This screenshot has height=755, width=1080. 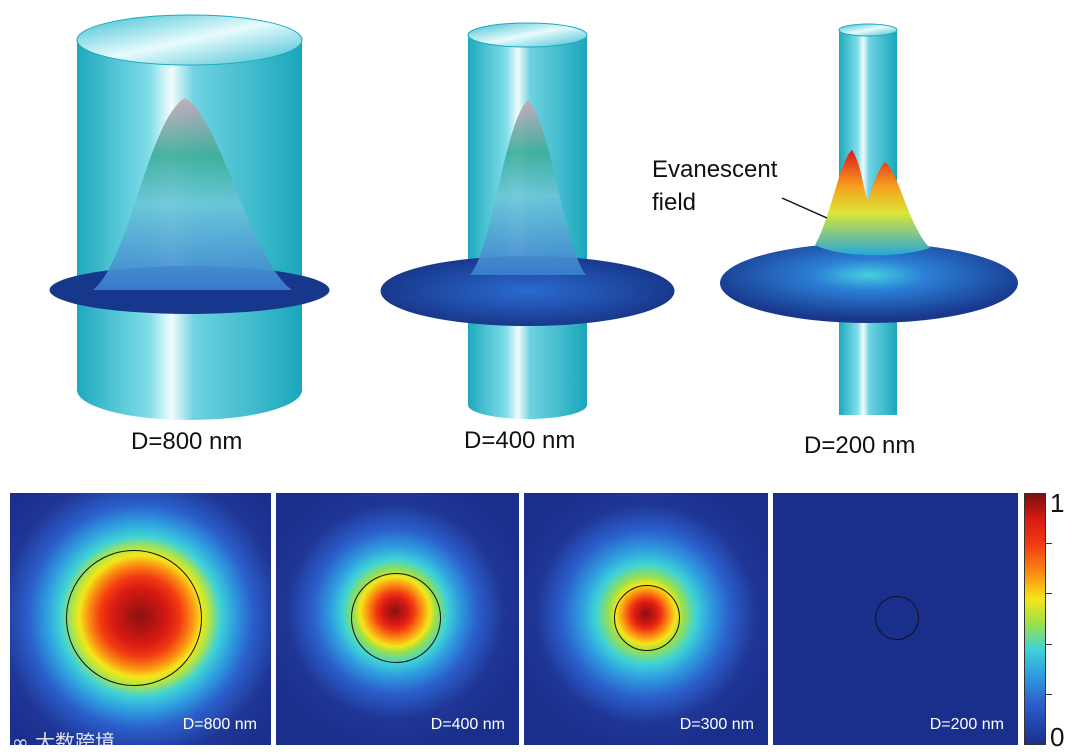 I want to click on panel-label-200nm: D=200 nm, so click(x=966, y=724).